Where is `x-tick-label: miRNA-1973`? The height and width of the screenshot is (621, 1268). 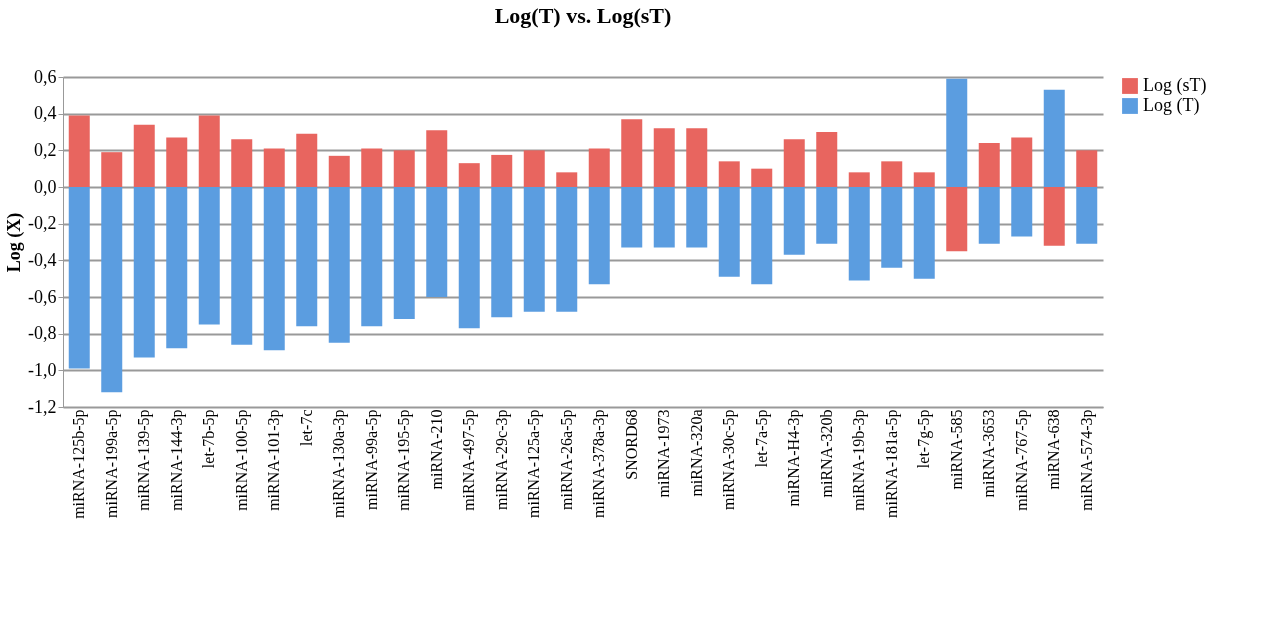
x-tick-label: miRNA-1973 is located at coordinates (664, 453).